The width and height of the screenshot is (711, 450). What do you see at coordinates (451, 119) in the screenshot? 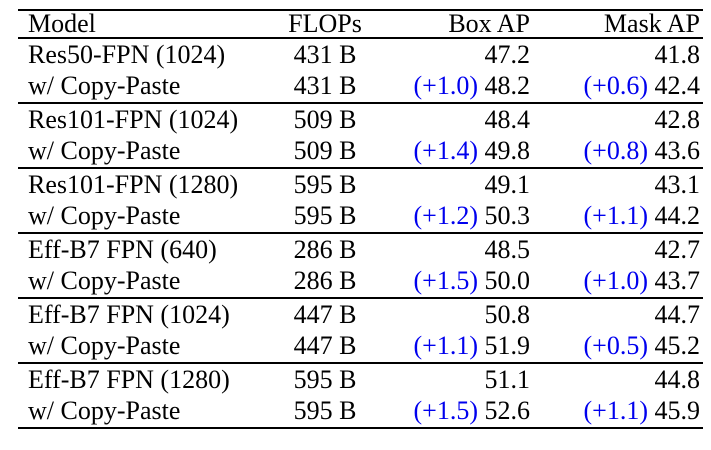
I see `cell-box-ap: 48.4` at bounding box center [451, 119].